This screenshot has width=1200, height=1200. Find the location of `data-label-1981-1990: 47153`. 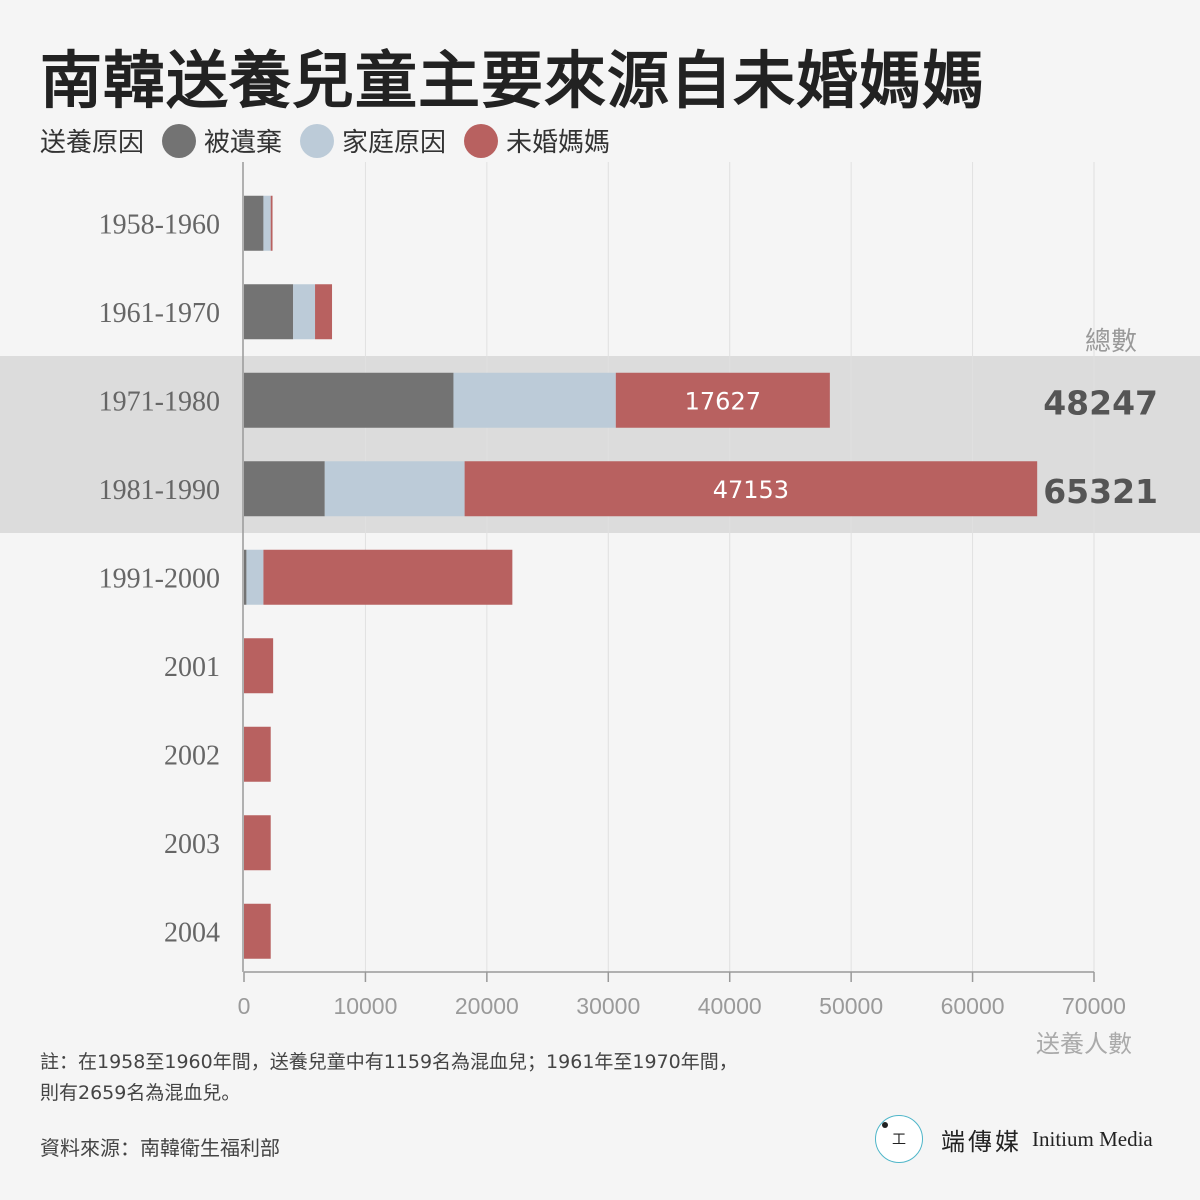

data-label-1981-1990: 47153 is located at coordinates (751, 490).